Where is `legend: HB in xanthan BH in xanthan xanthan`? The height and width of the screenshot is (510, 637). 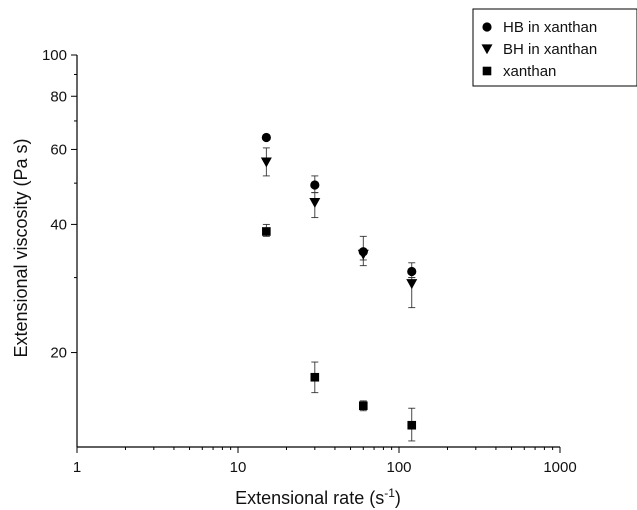 legend: HB in xanthan BH in xanthan xanthan is located at coordinates (554, 47).